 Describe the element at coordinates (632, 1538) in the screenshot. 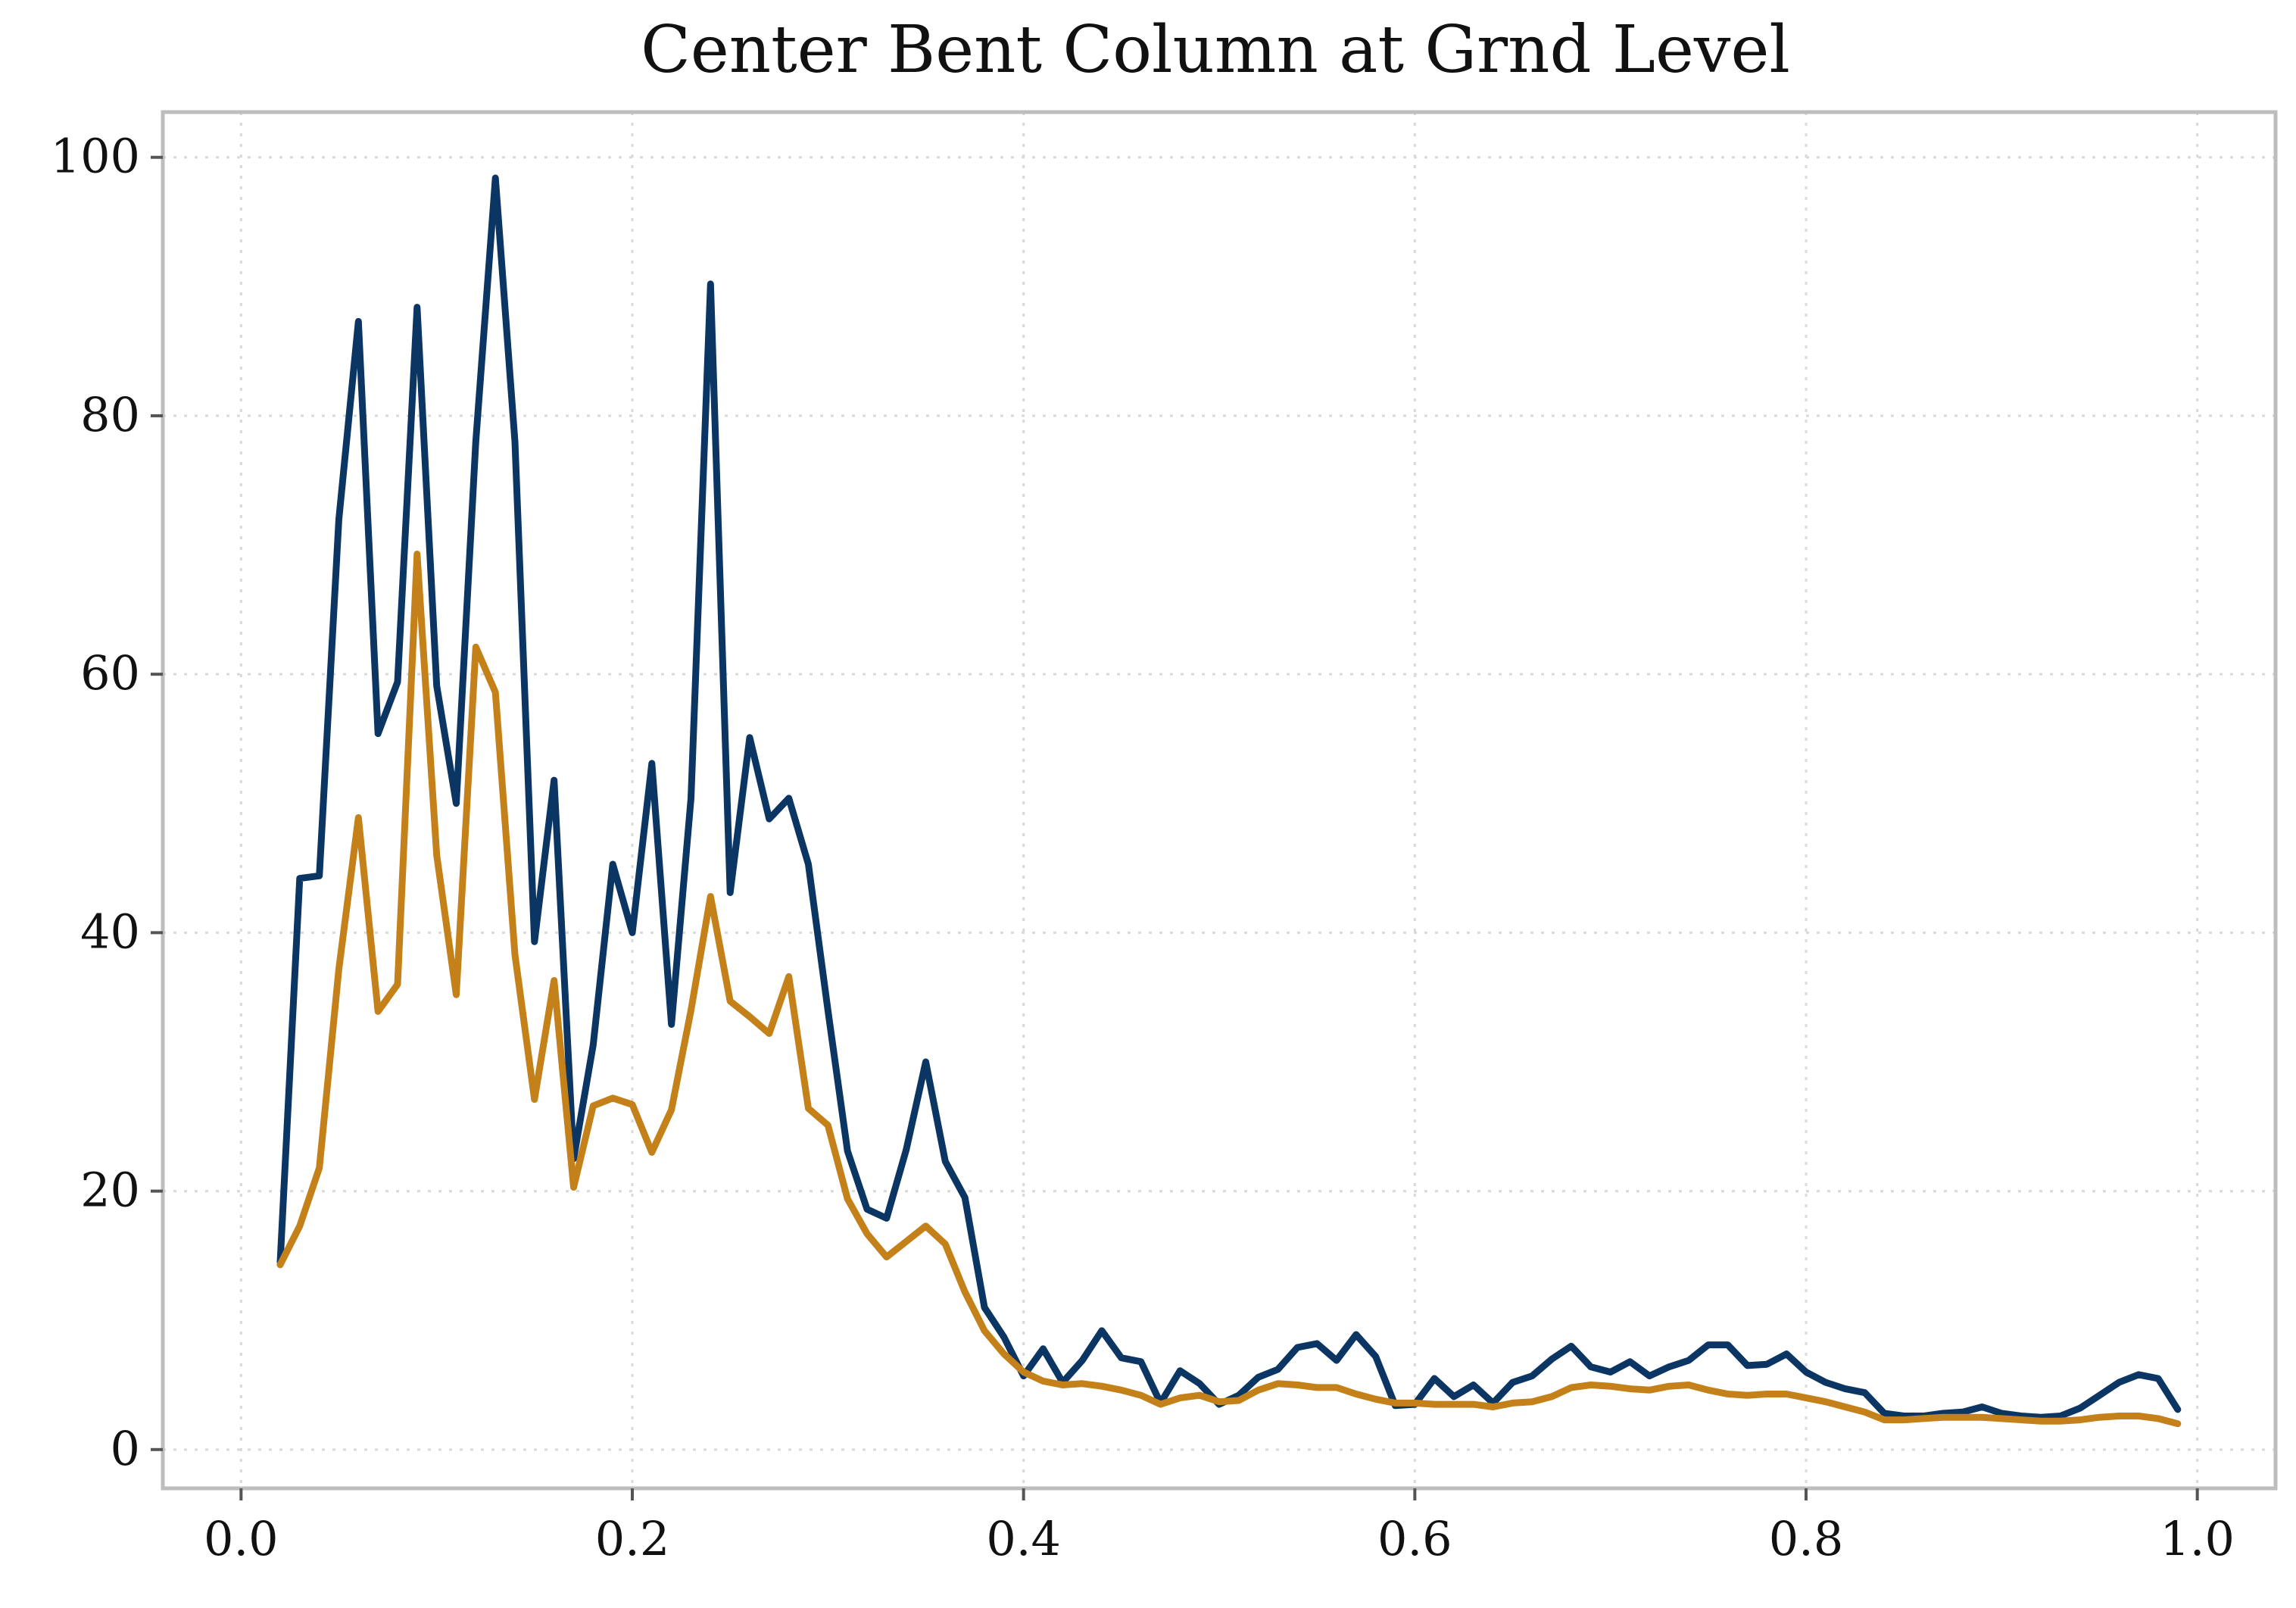

I see `x-tick-label: 0.2` at that location.